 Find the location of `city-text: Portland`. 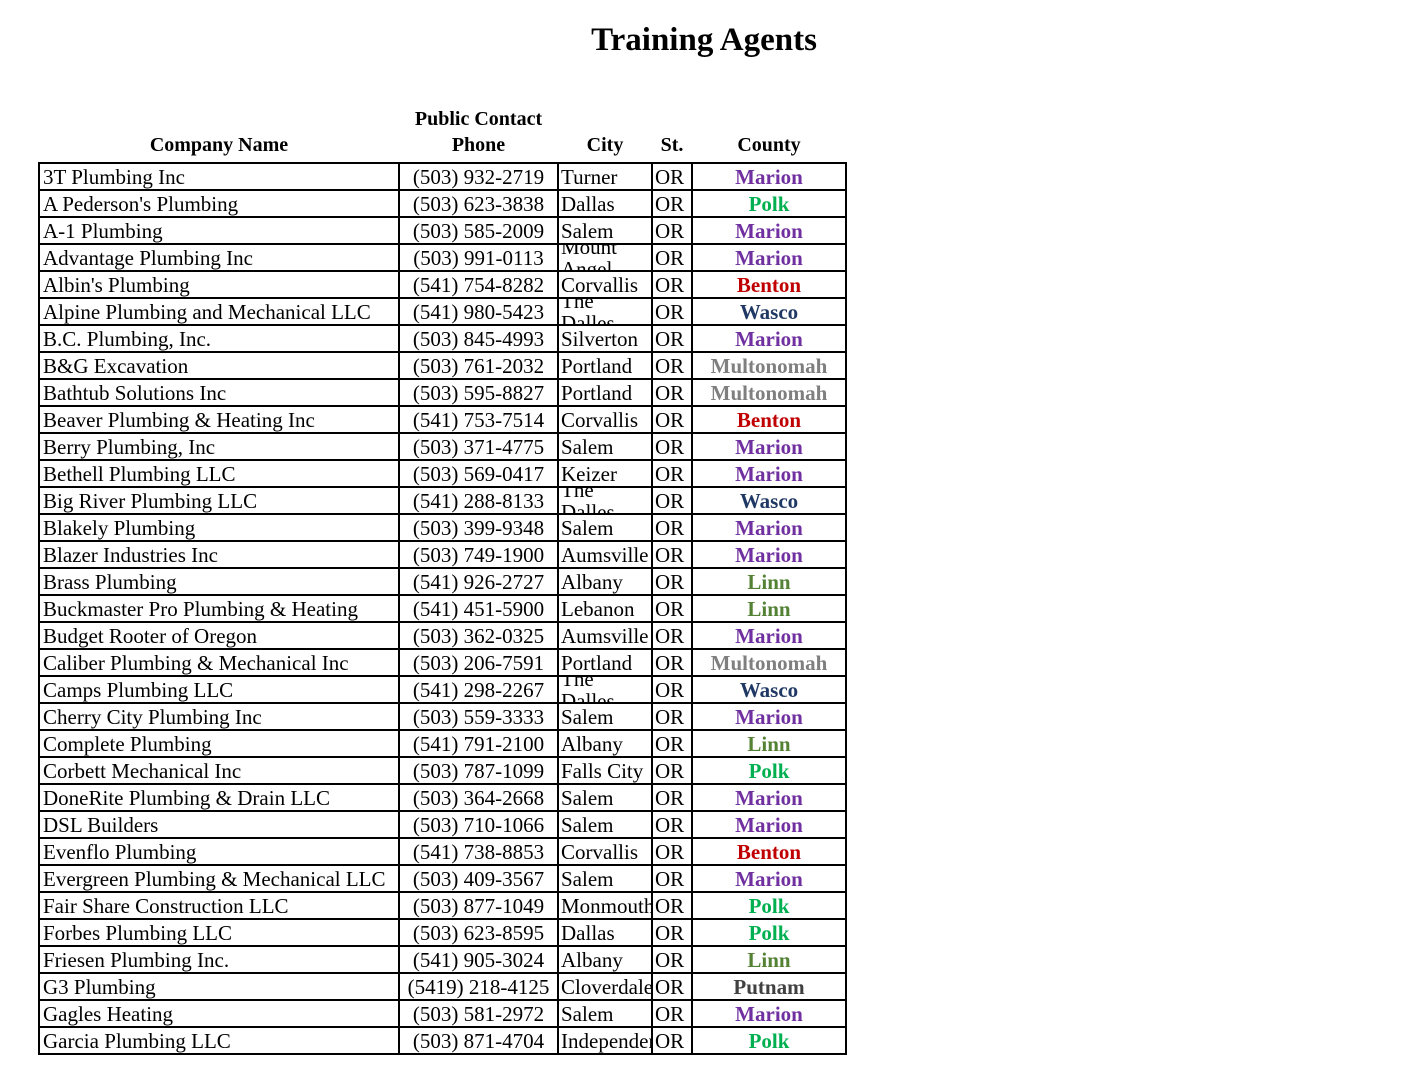

city-text: Portland is located at coordinates (597, 365).